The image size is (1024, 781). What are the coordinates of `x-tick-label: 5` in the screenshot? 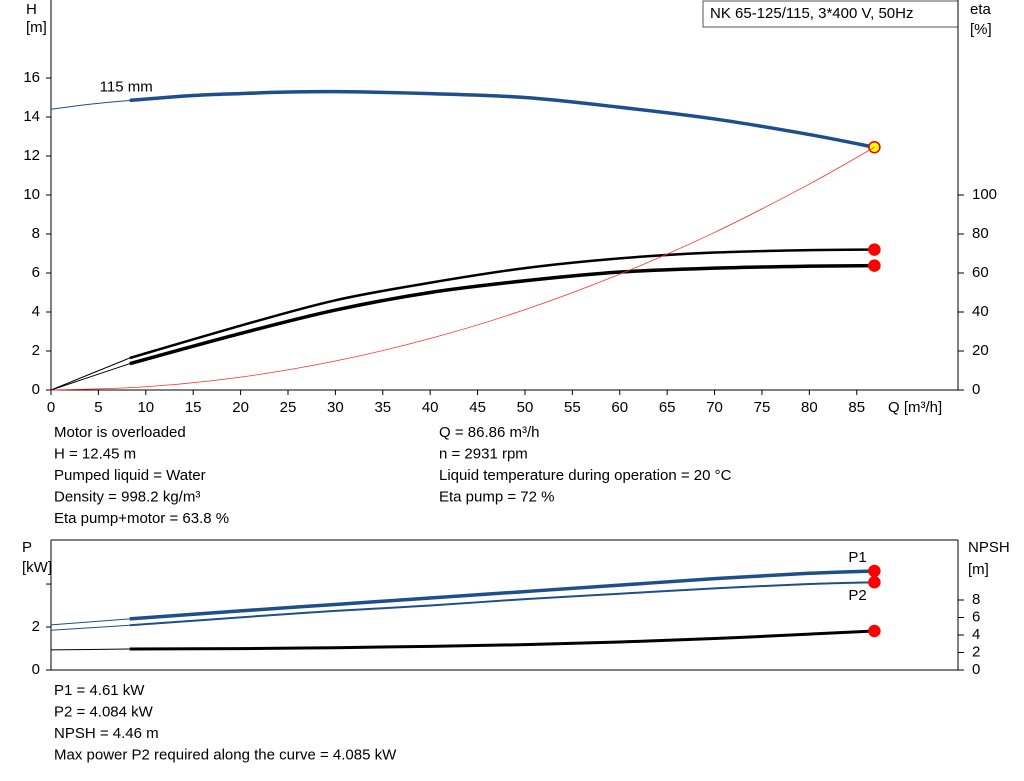 It's located at (98, 407).